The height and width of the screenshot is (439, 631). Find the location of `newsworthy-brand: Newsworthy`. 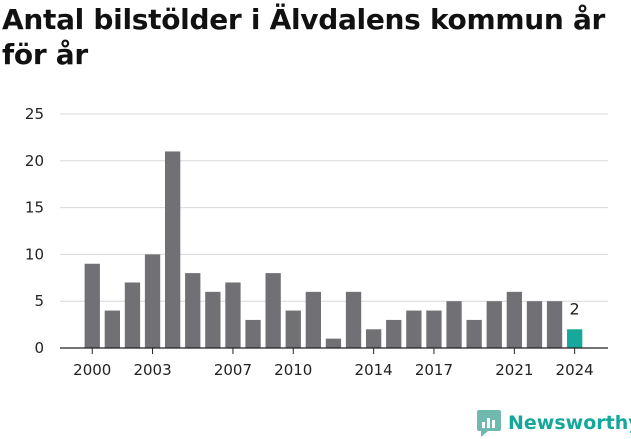

newsworthy-brand: Newsworthy is located at coordinates (553, 423).